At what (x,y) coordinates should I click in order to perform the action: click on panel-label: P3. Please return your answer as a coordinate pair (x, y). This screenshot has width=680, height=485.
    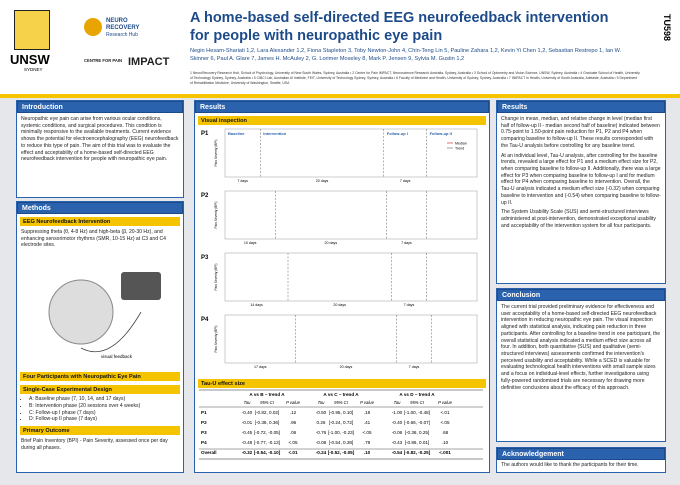
    Looking at the image, I should click on (205, 258).